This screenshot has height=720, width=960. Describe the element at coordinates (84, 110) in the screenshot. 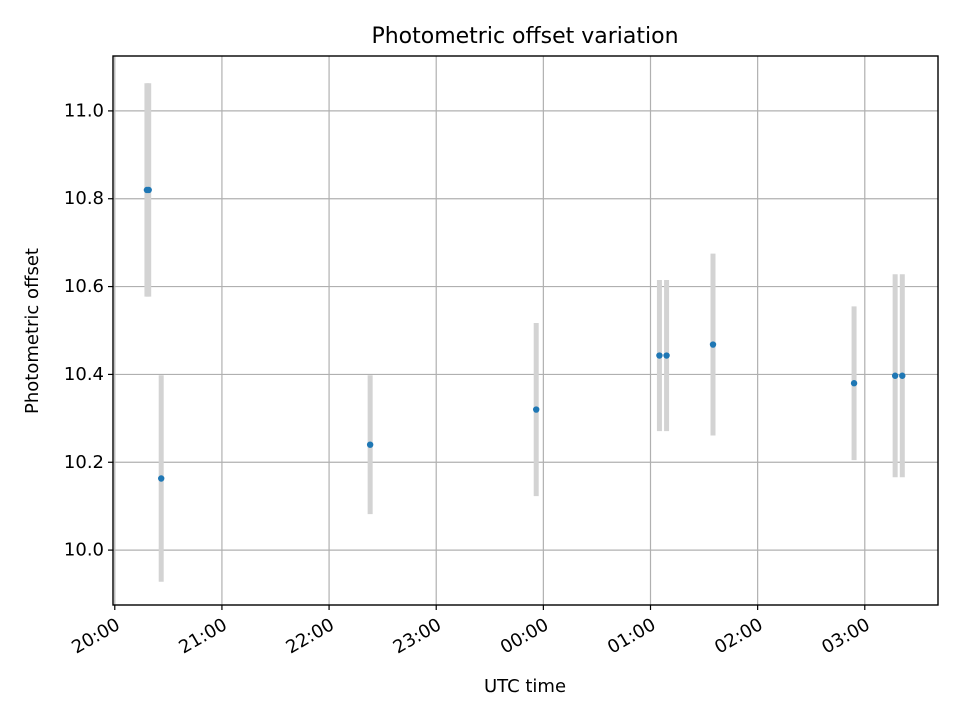

I see `y-tick-label: 11.0` at that location.